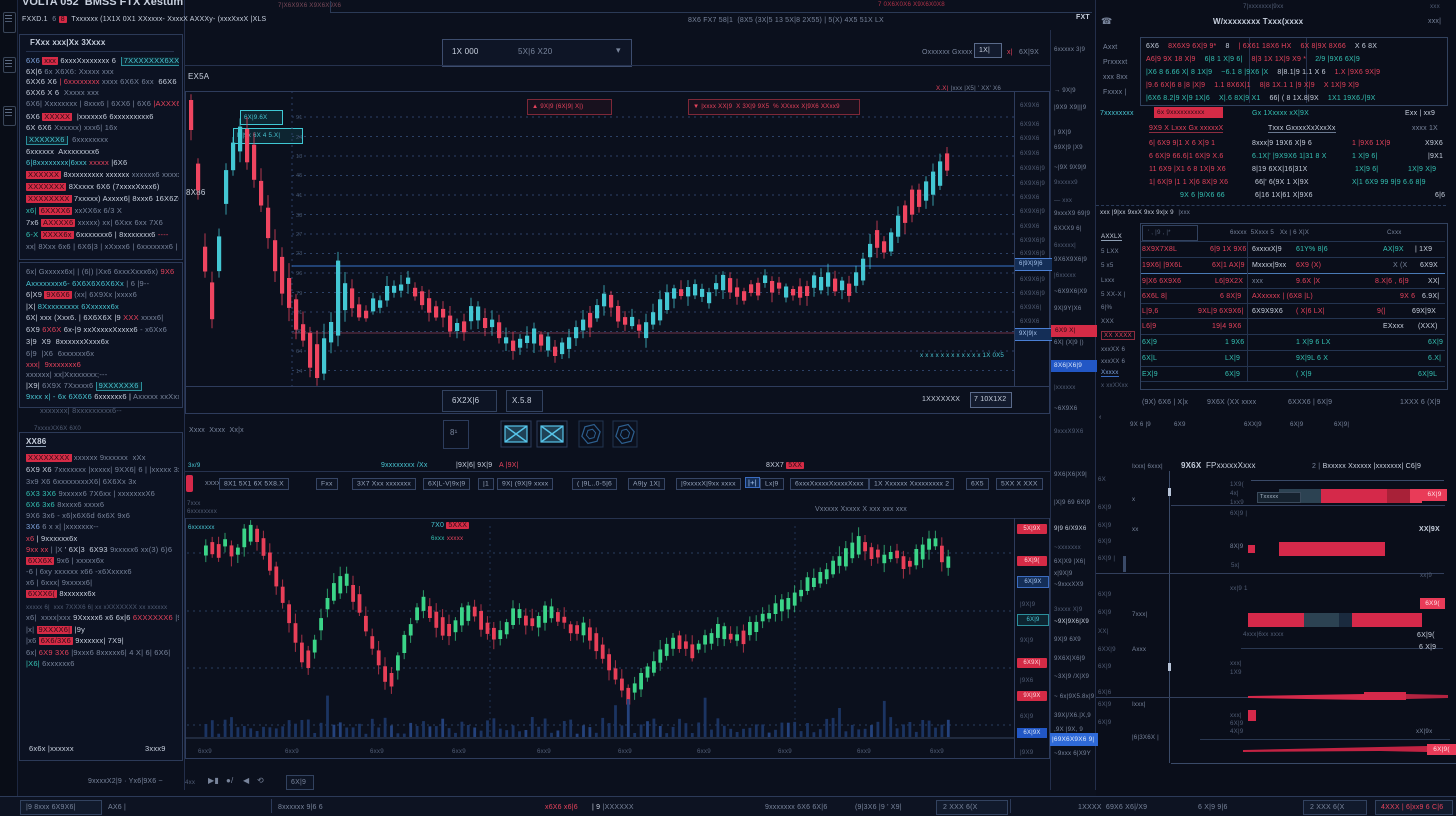  What do you see at coordinates (299, 254) in the screenshot?
I see `svg-text: 23` at bounding box center [299, 254].